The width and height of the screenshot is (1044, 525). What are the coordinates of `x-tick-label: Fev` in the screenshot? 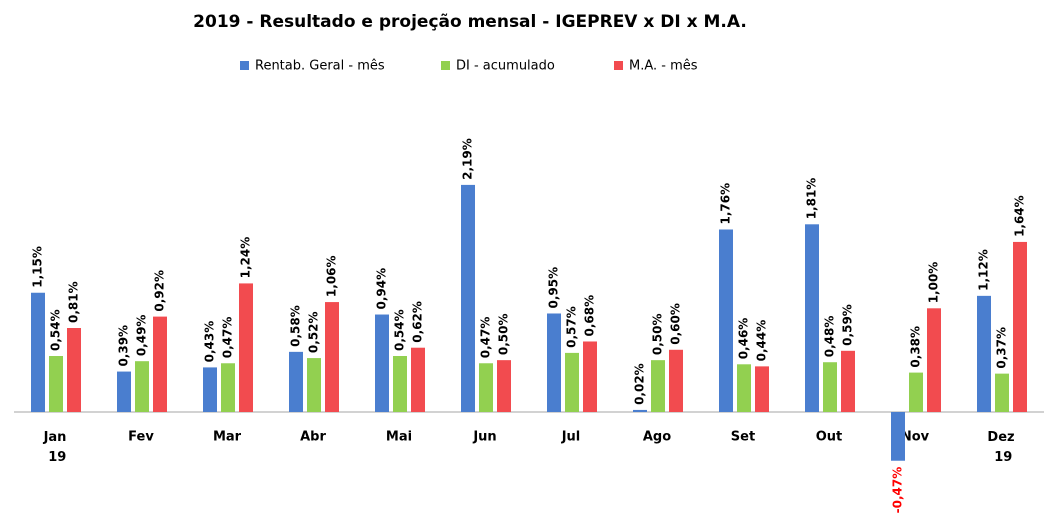 It's located at (141, 437).